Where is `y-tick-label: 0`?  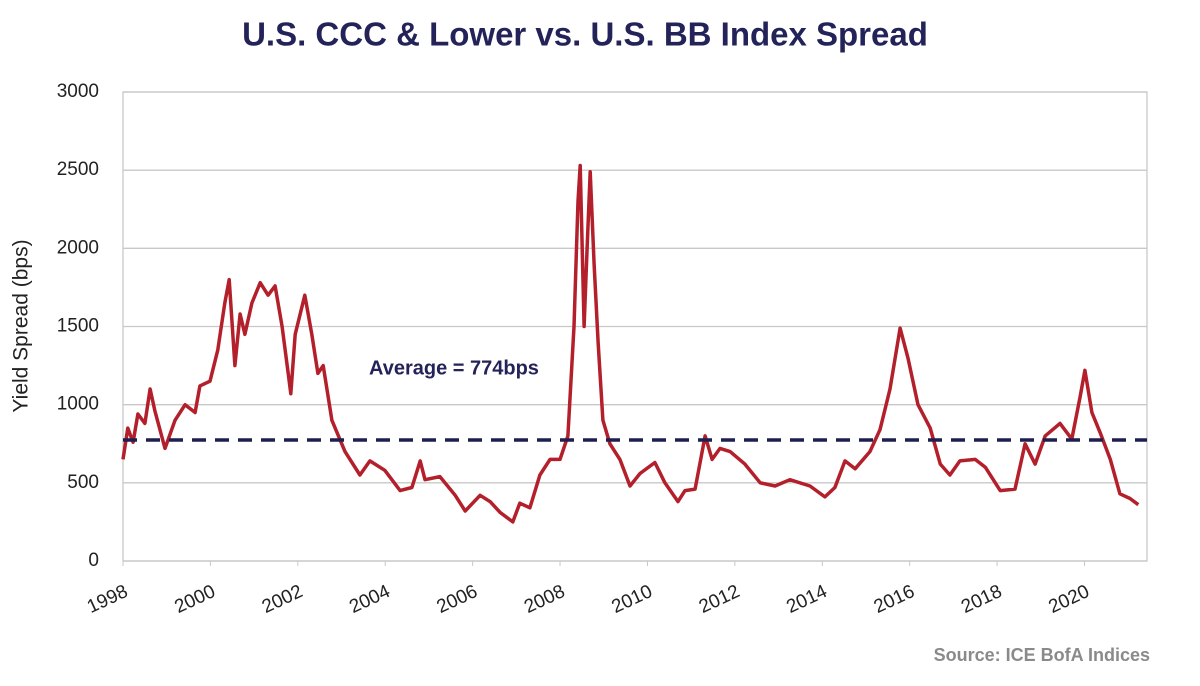
y-tick-label: 0 is located at coordinates (93, 560).